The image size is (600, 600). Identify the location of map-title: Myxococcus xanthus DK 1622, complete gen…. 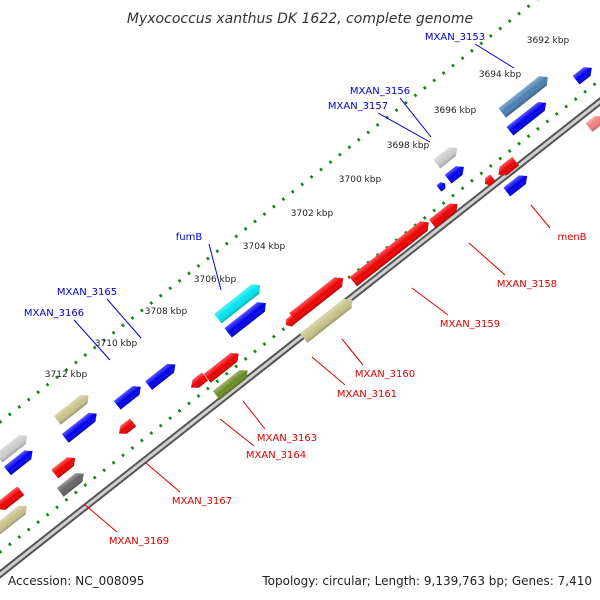
(300, 19).